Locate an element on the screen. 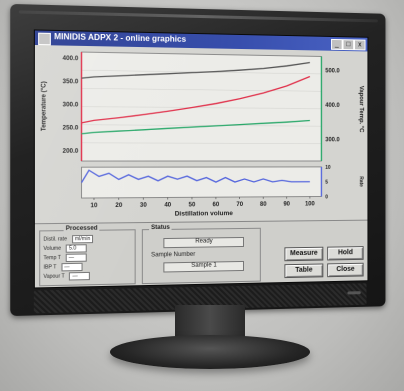 Image resolution: width=404 pixels, height=391 pixels. x-axis-label: Distillation volume is located at coordinates (204, 213).